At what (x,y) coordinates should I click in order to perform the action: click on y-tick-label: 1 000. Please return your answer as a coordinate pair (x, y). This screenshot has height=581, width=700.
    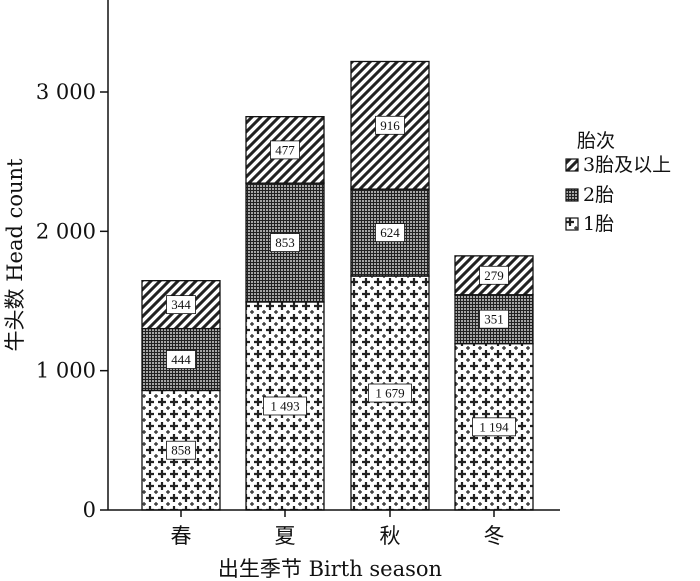
    Looking at the image, I should click on (66, 371).